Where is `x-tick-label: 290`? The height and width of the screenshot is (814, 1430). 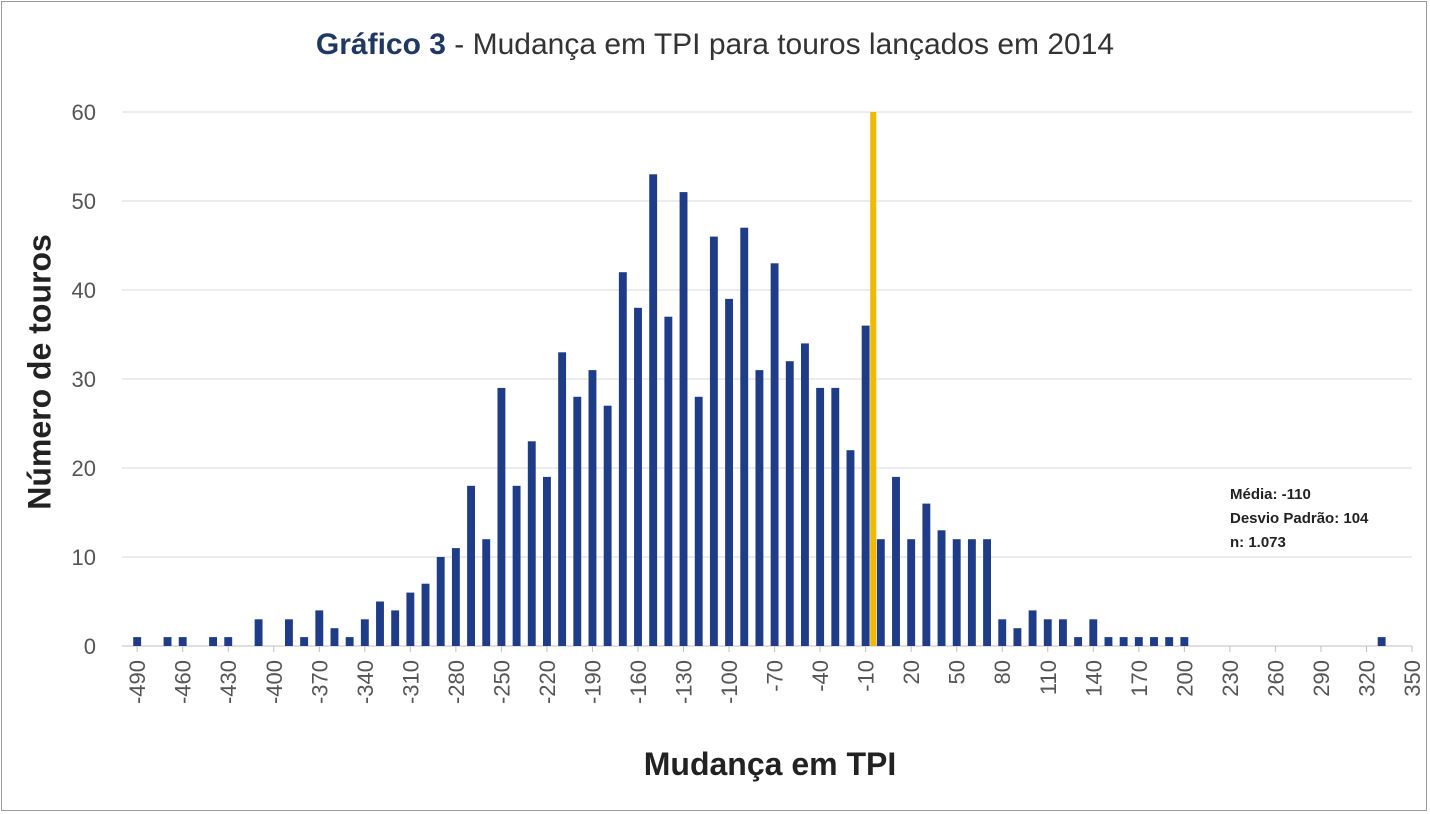
x-tick-label: 290 is located at coordinates (1321, 678).